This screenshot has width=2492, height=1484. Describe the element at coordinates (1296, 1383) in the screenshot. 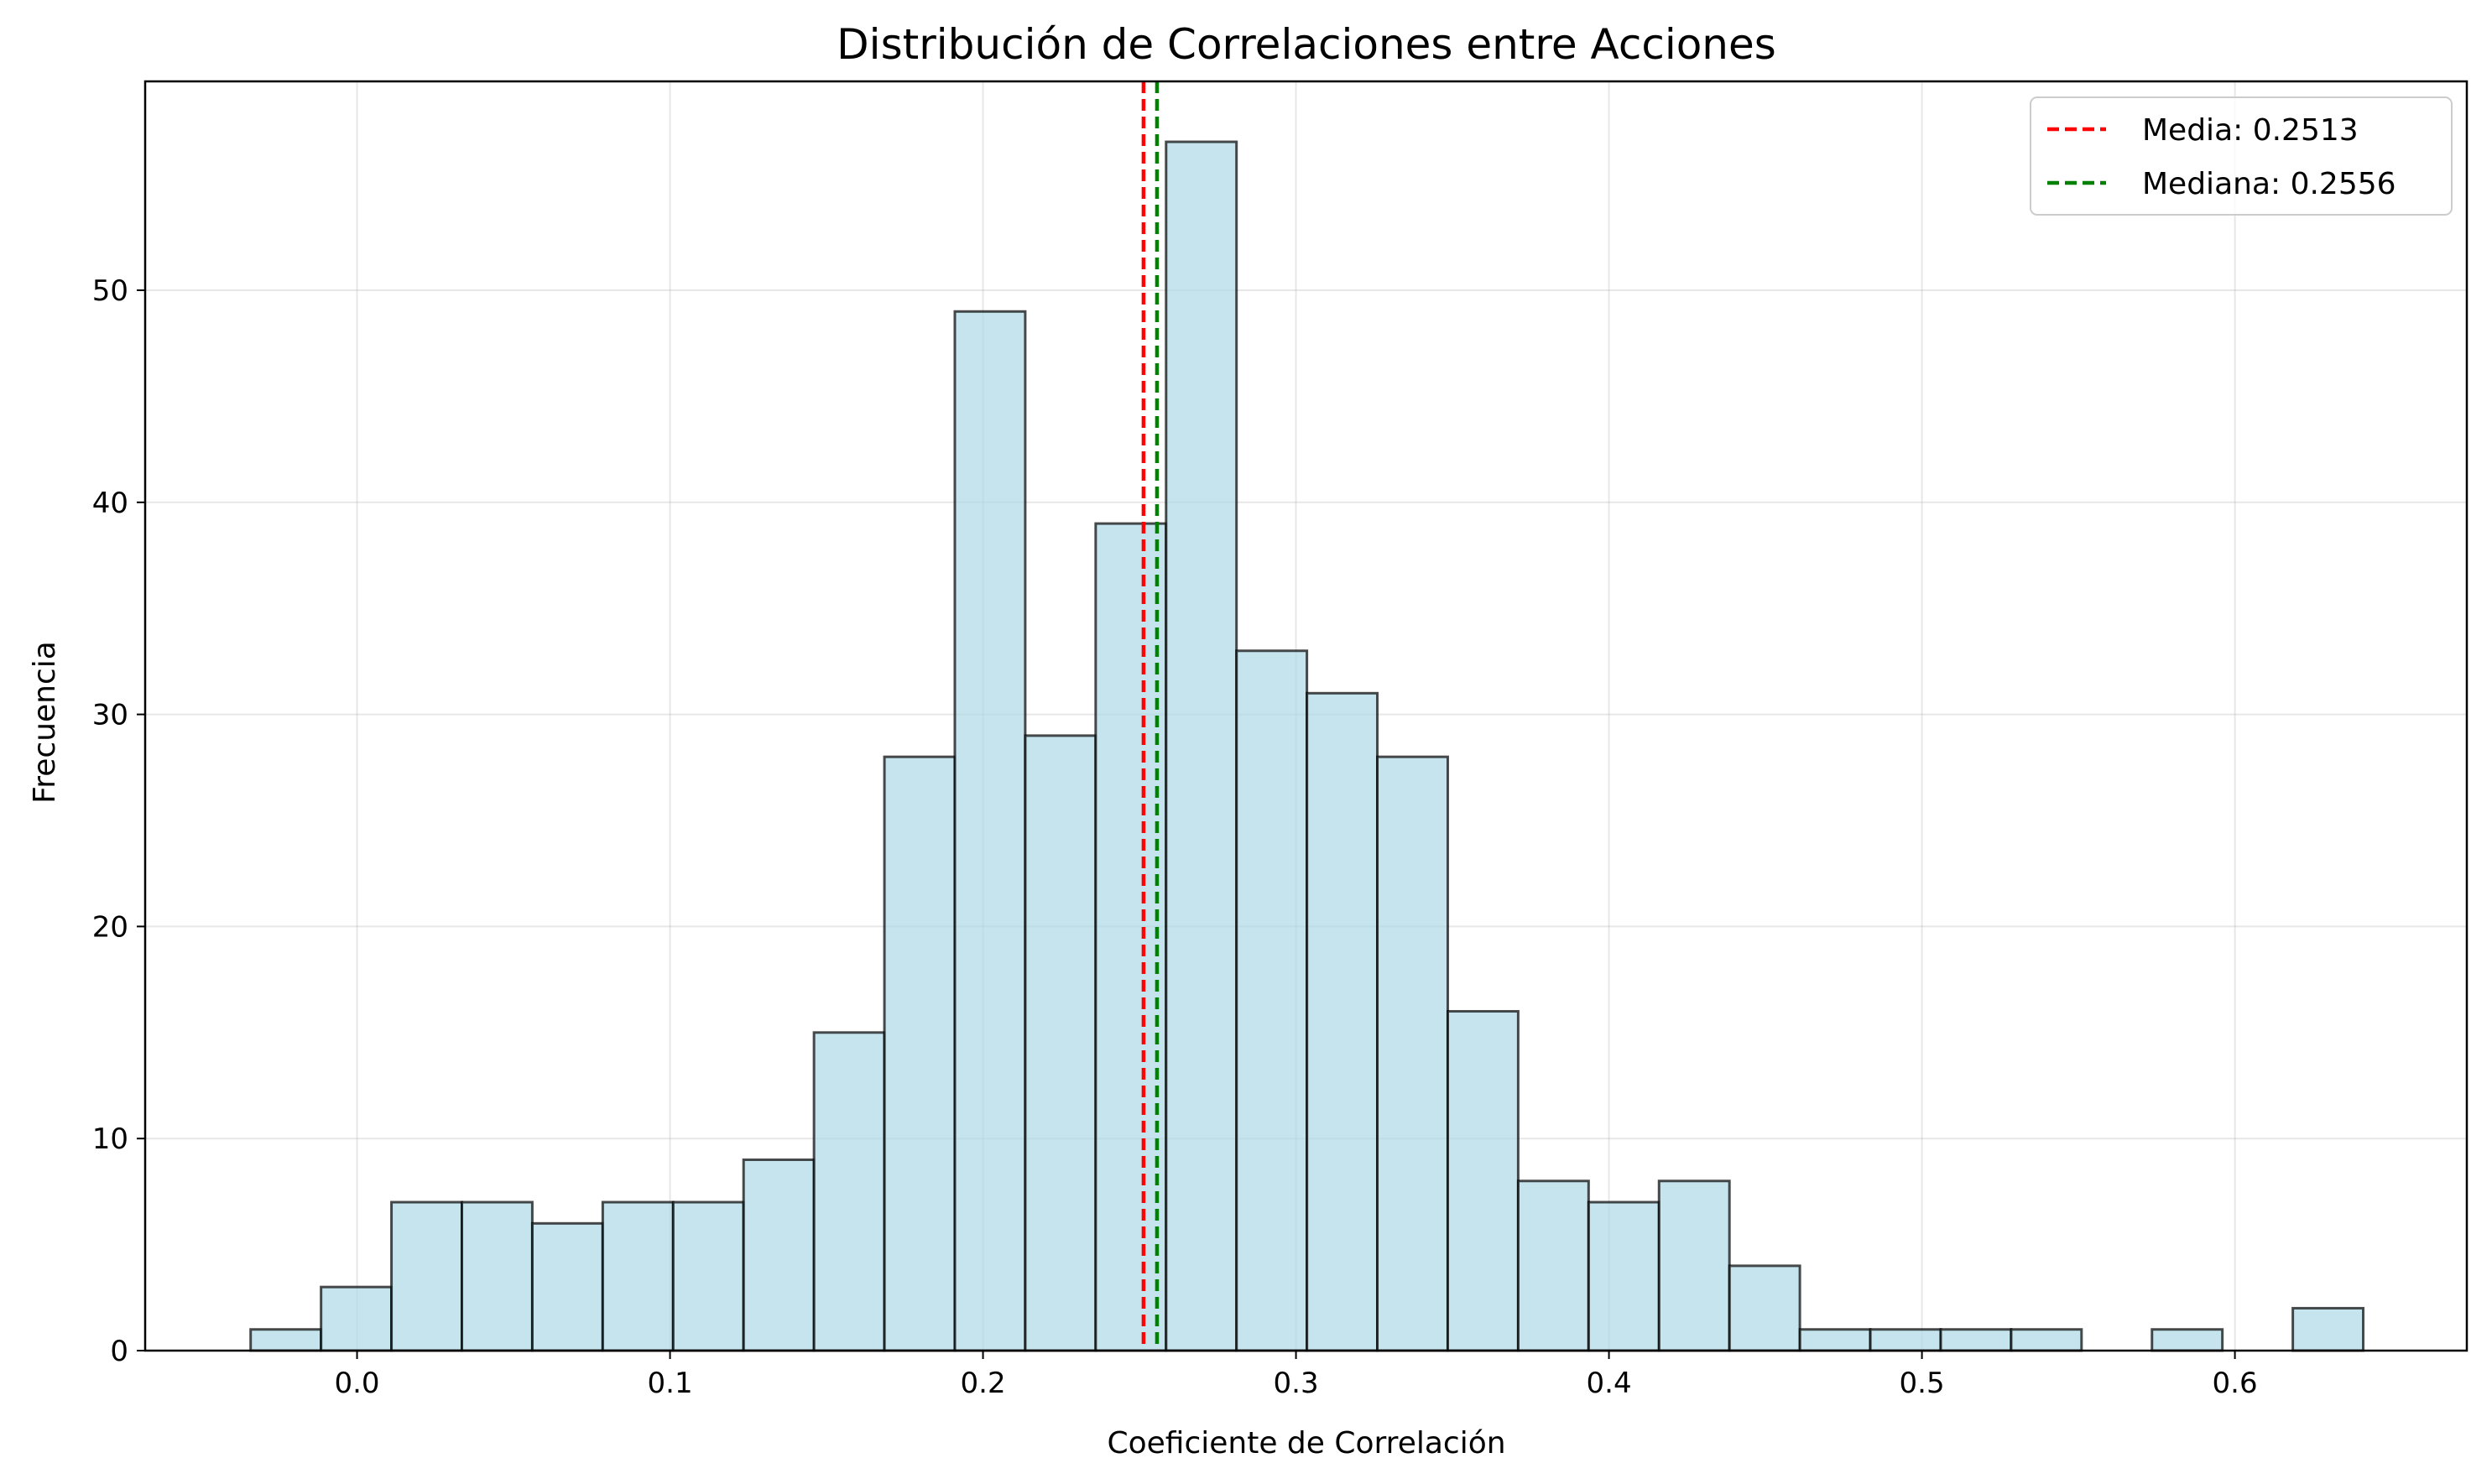

I see `x-tick-label: 0.3` at that location.